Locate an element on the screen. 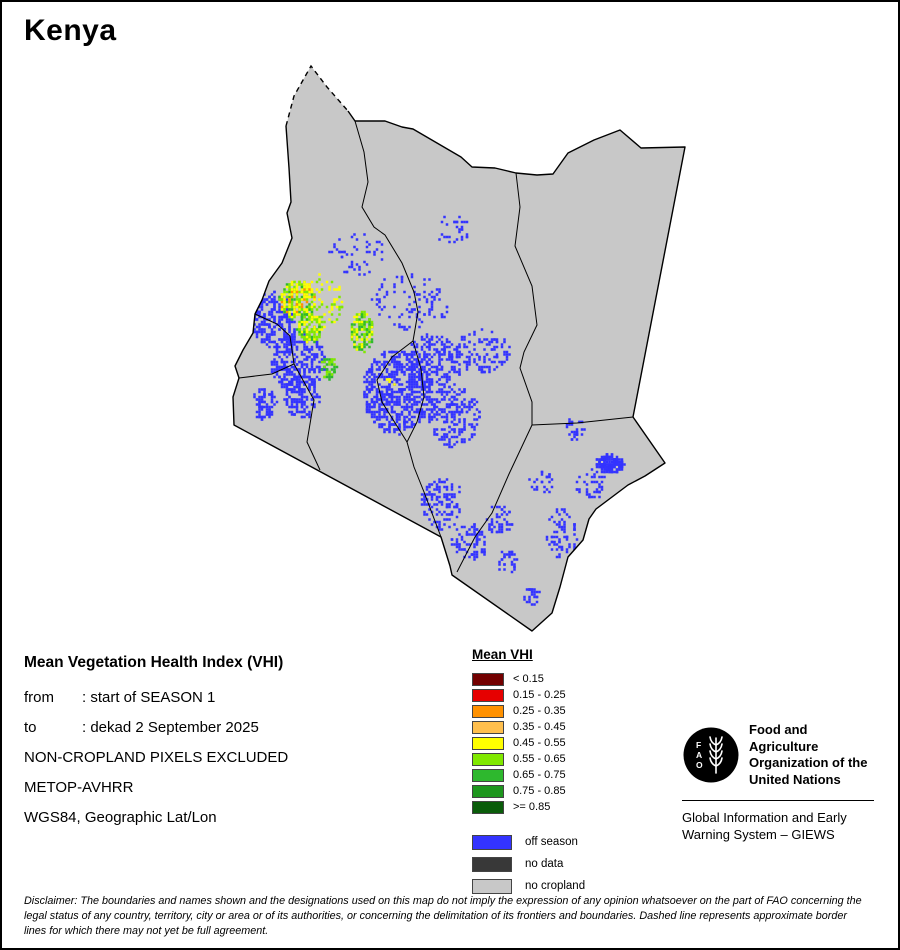 The height and width of the screenshot is (950, 900). legend-row: < 0.15 is located at coordinates (528, 679).